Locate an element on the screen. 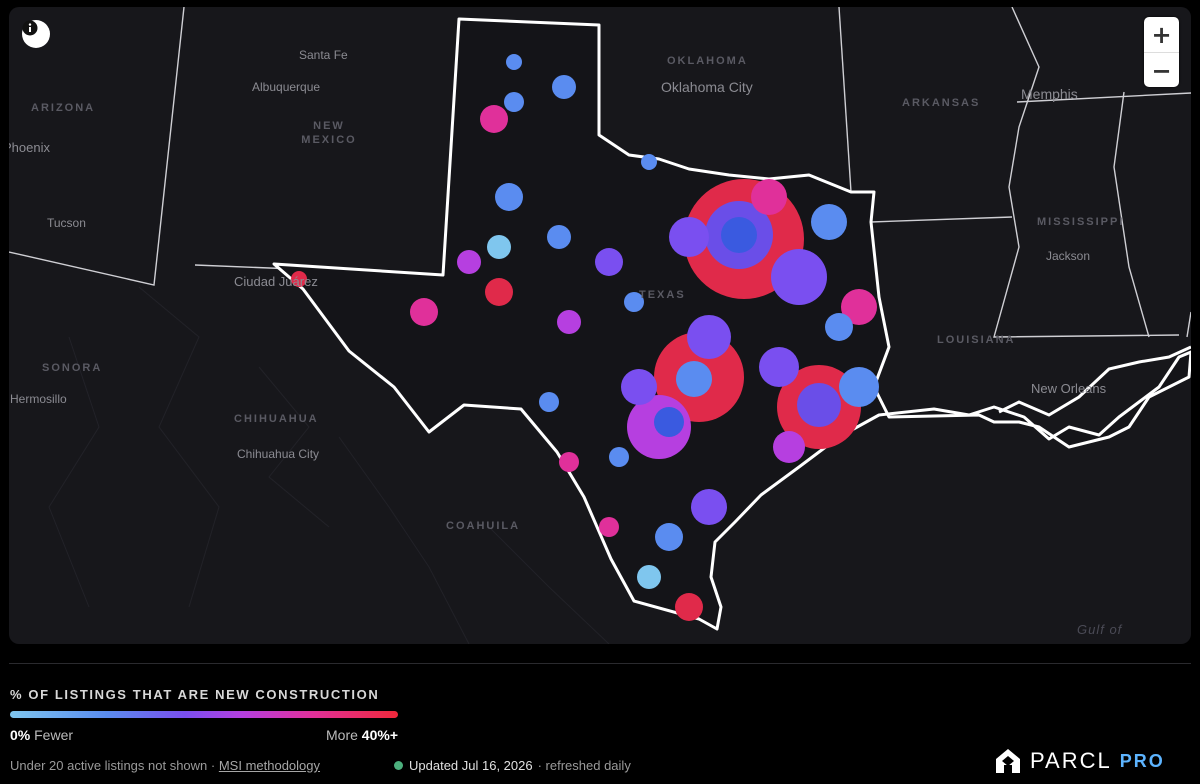 The image size is (1200, 784). city-label-new-orleans: New Orleans is located at coordinates (1069, 388).